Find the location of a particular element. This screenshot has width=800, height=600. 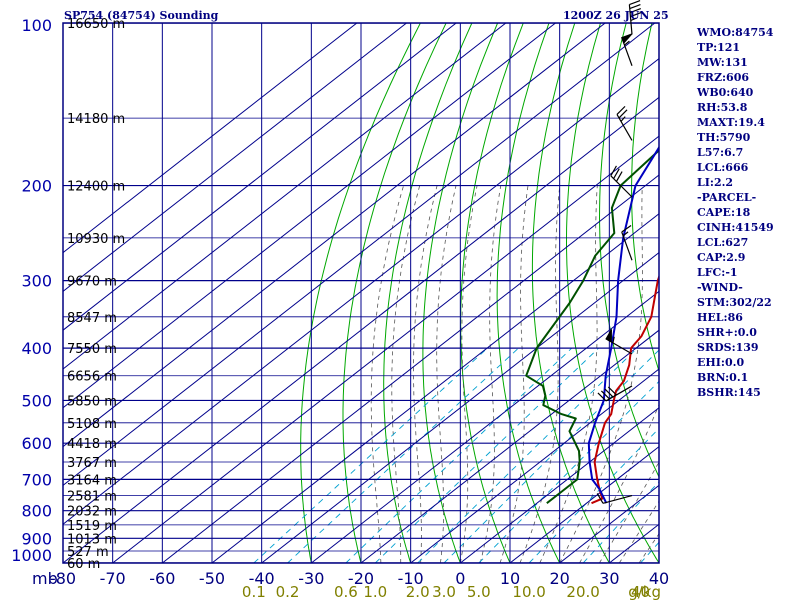

height-label: 8547 m is located at coordinates (92, 318).